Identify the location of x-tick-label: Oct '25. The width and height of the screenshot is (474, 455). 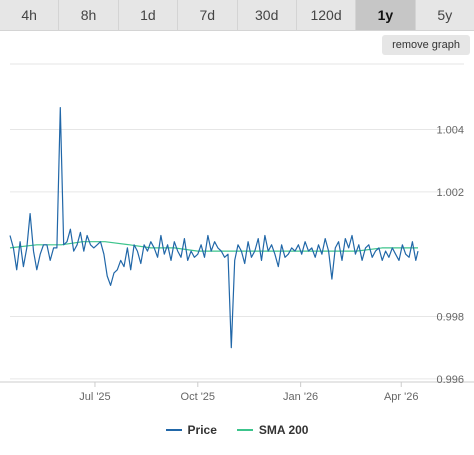
(198, 397).